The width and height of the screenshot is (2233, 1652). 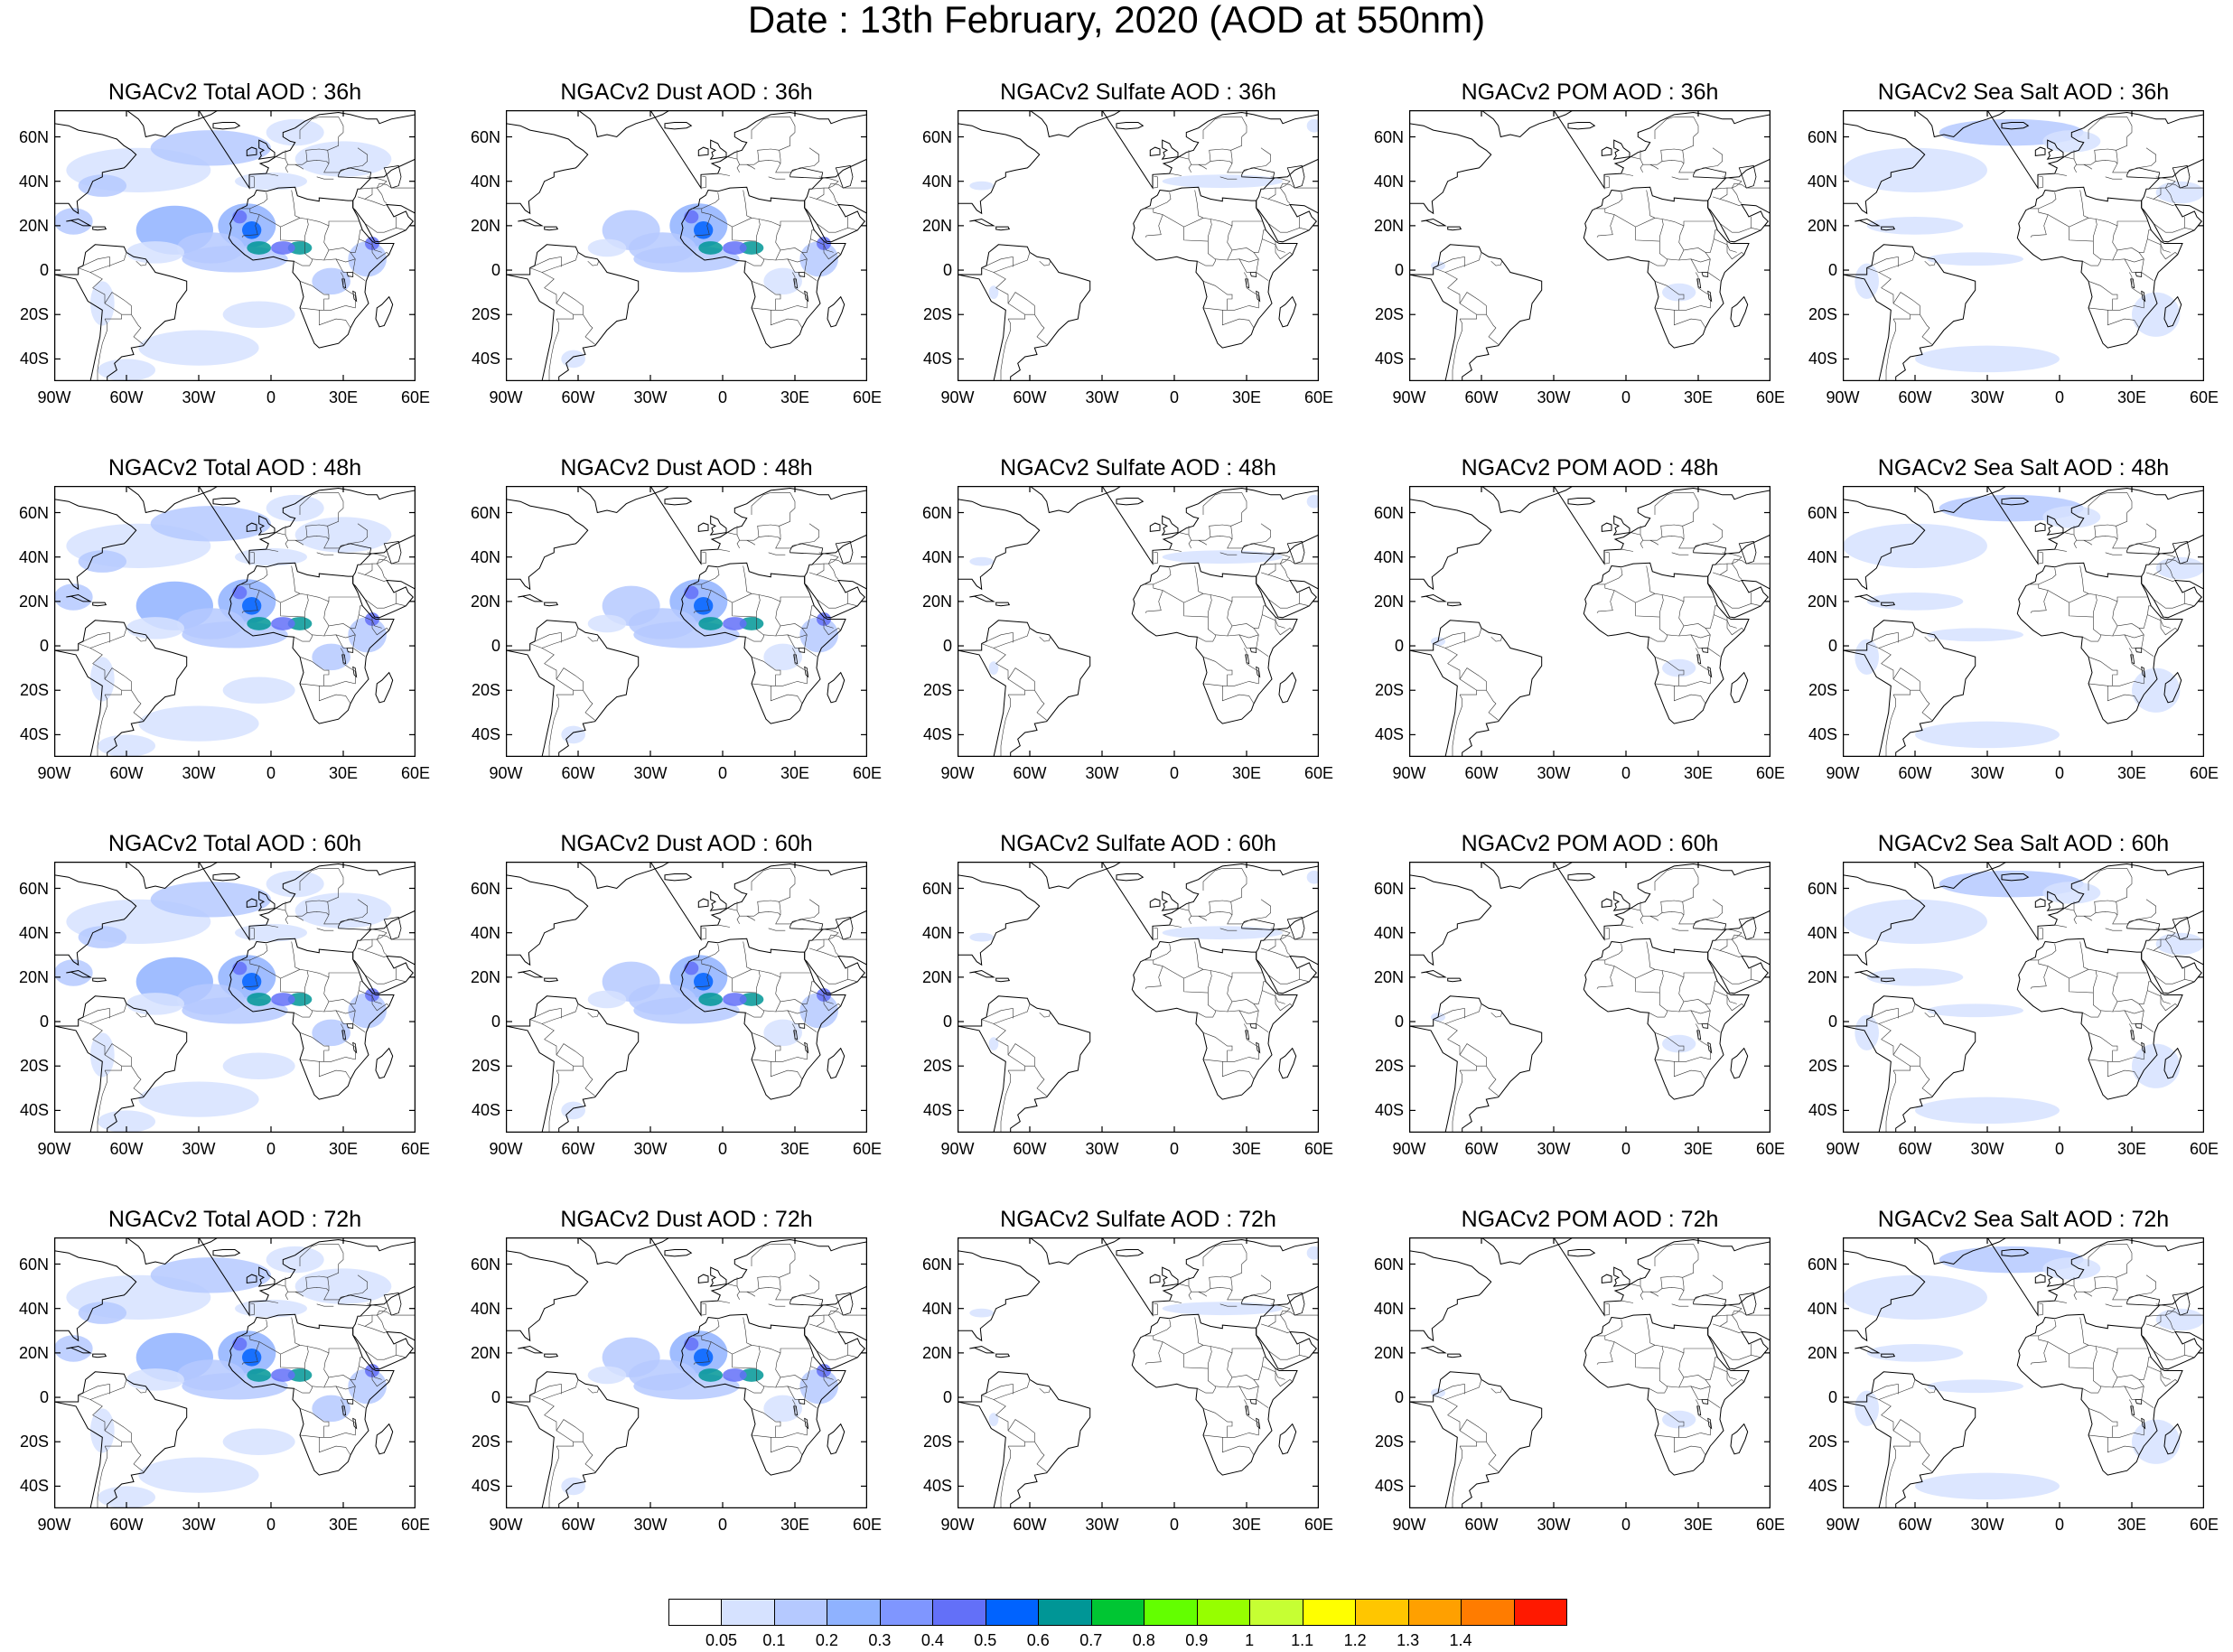 What do you see at coordinates (686, 1219) in the screenshot?
I see `panel-title: NGACv2 Dust AOD : 72h` at bounding box center [686, 1219].